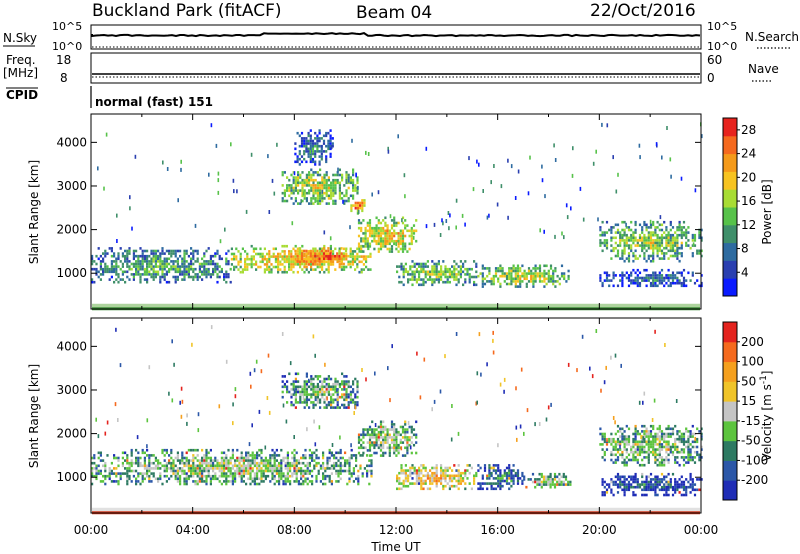 The height and width of the screenshot is (554, 800). What do you see at coordinates (34, 212) in the screenshot?
I see `power-ylabel: Slant Range [km]` at bounding box center [34, 212].